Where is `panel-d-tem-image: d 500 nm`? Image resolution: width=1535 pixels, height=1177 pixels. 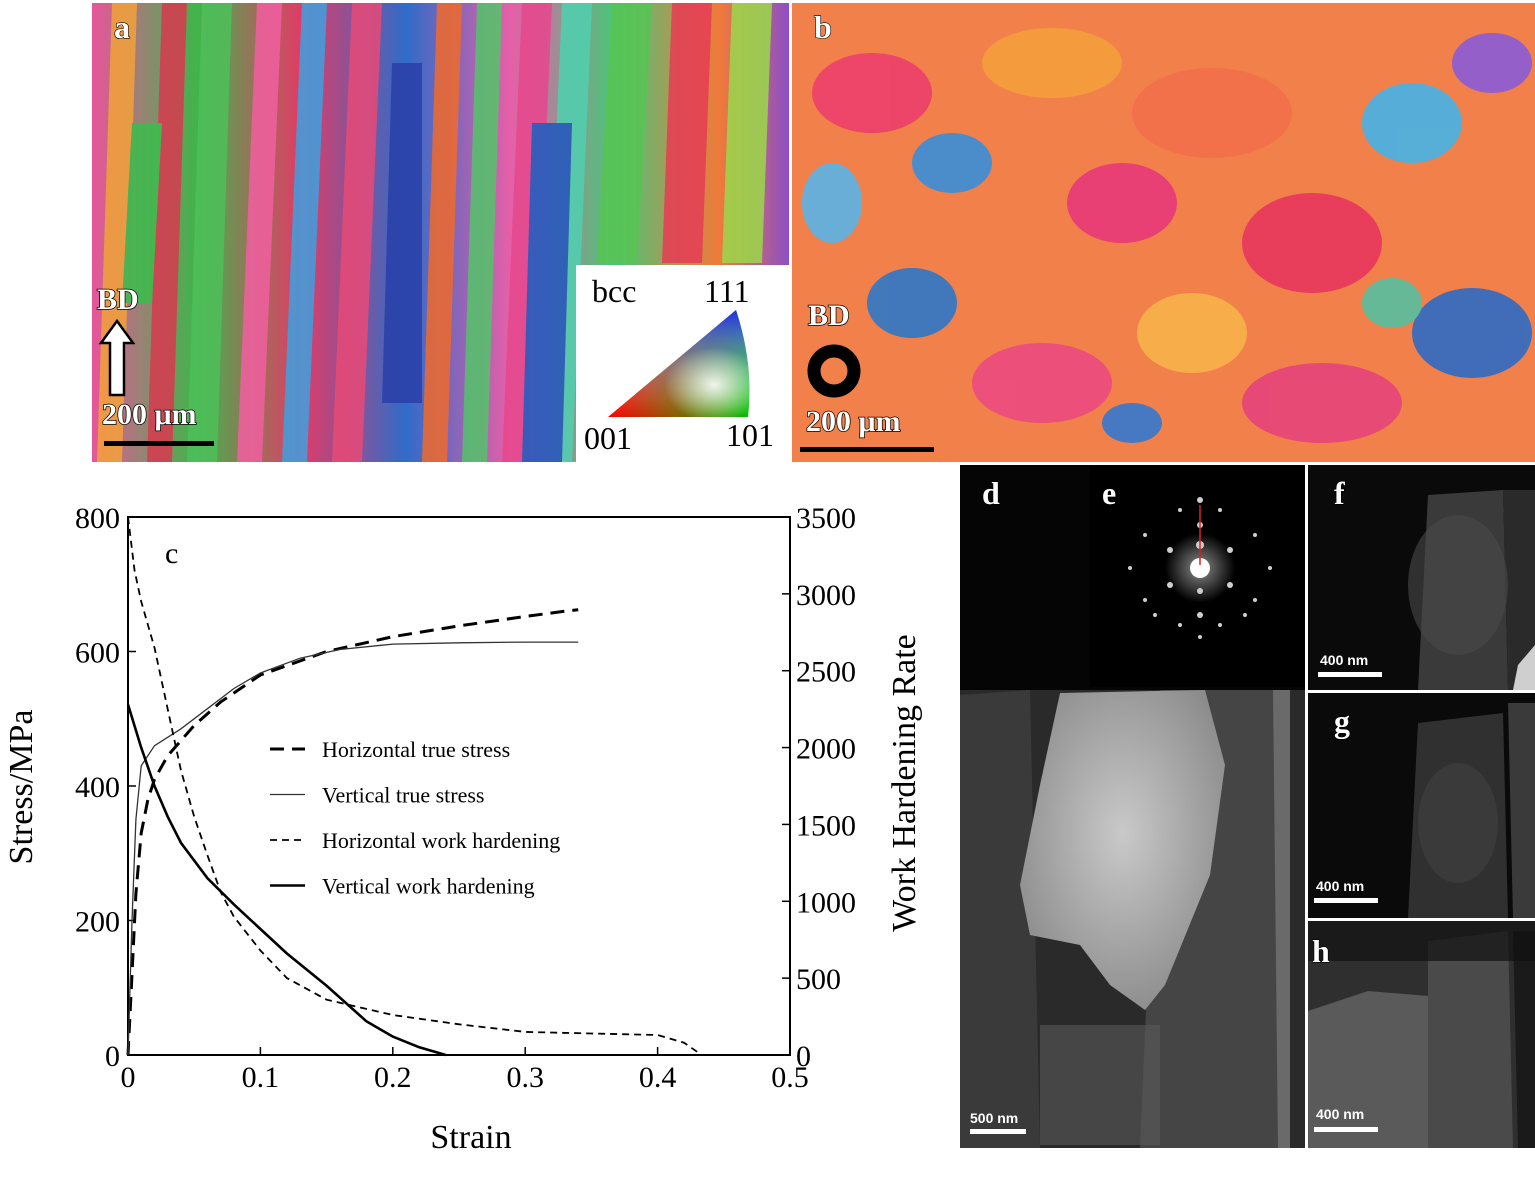 panel-d-tem-image: d 500 nm is located at coordinates (1132, 806).